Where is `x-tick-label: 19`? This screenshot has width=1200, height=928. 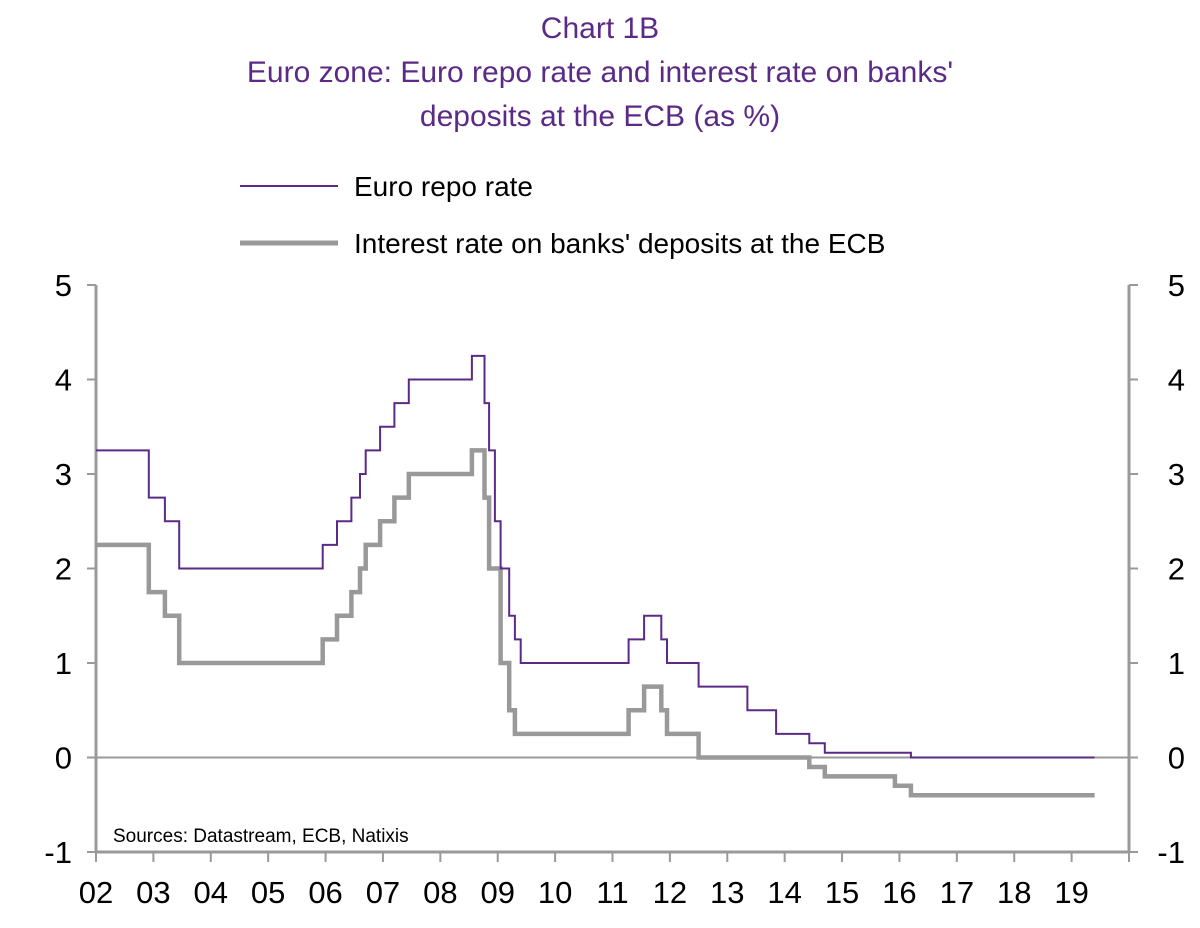 x-tick-label: 19 is located at coordinates (1071, 892).